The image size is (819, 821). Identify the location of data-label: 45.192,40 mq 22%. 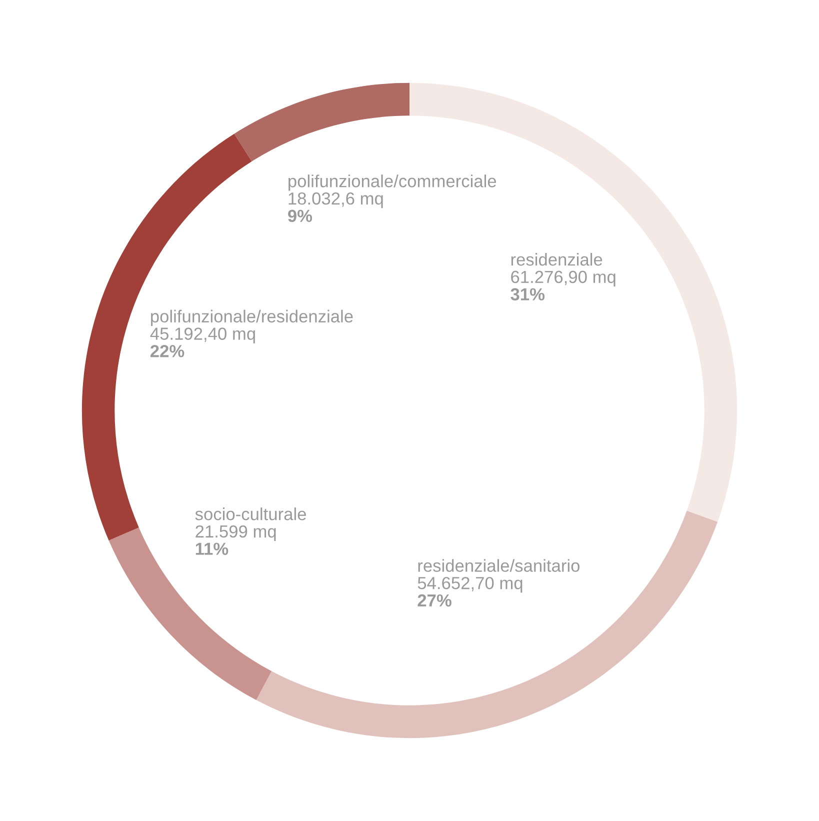
(202, 343).